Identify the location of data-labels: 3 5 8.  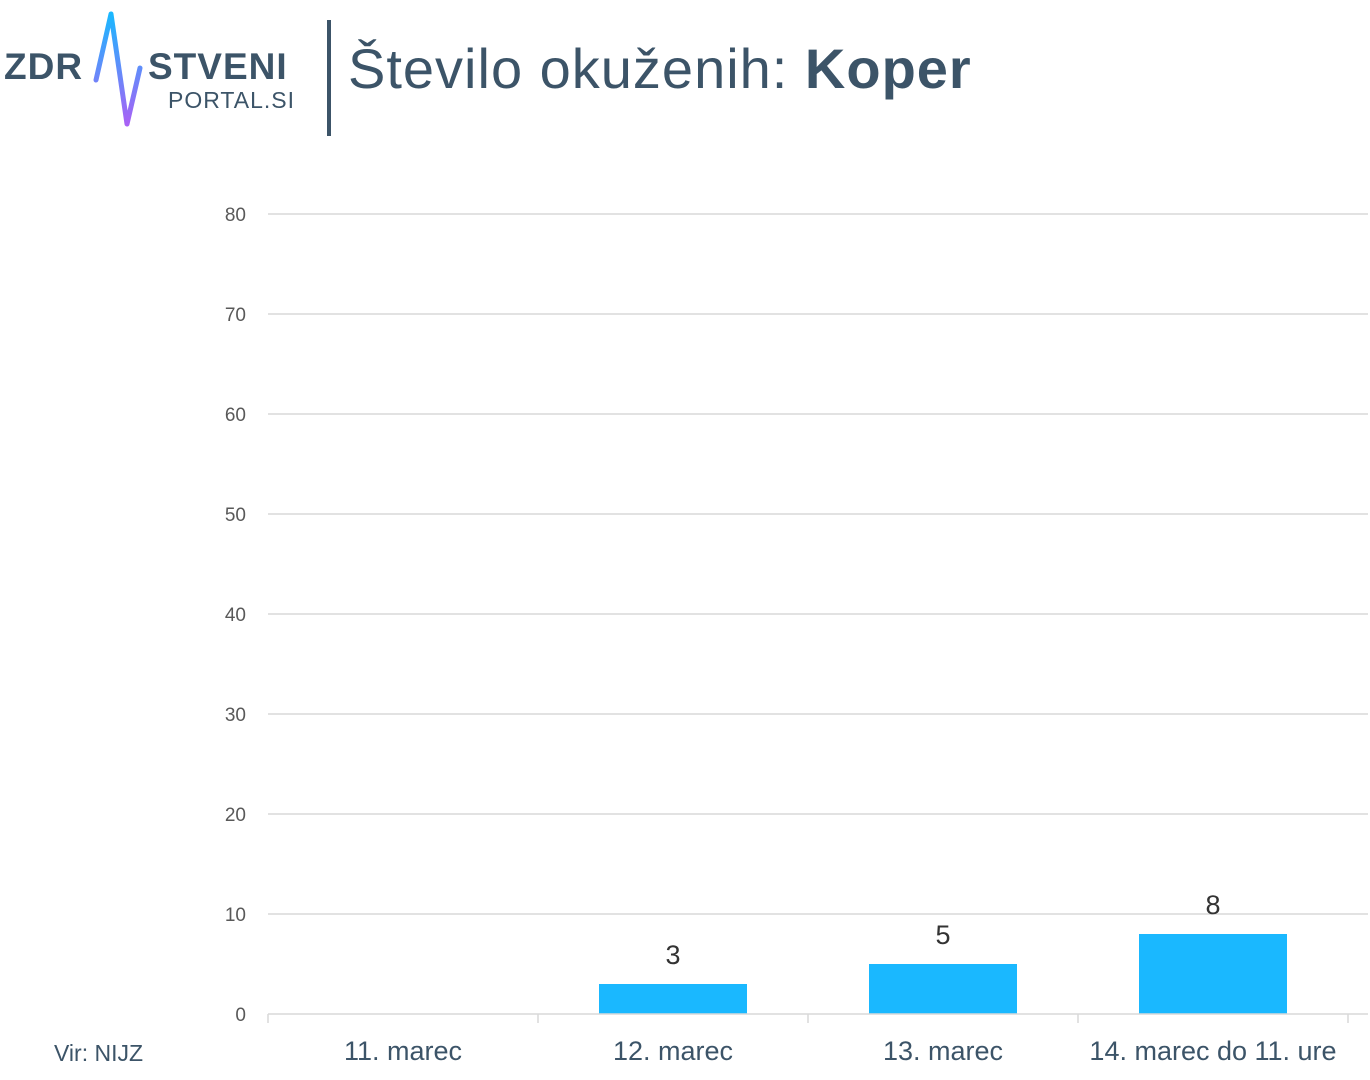
(942, 930).